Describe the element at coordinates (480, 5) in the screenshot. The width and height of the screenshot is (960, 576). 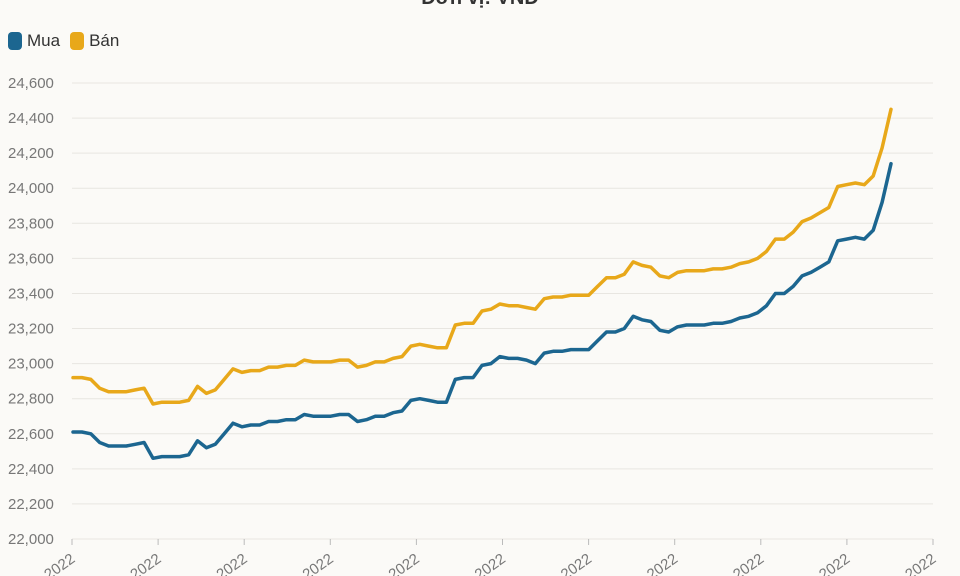
I see `chart-title: Đơn vị: VND` at that location.